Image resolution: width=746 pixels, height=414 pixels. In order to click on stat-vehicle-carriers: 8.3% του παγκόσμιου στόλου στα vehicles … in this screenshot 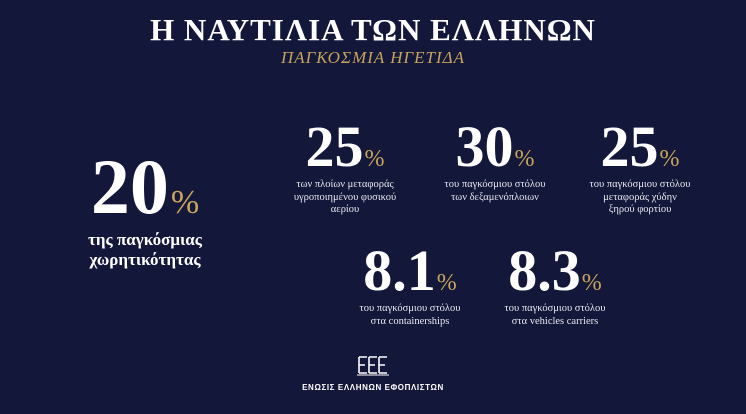, I will do `click(555, 285)`.